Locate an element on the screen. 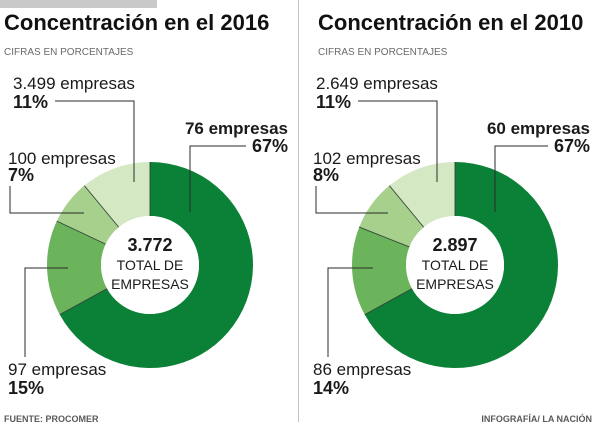 This screenshot has width=596, height=427. chart-title-2016: Concentración en el 2016 is located at coordinates (137, 22).